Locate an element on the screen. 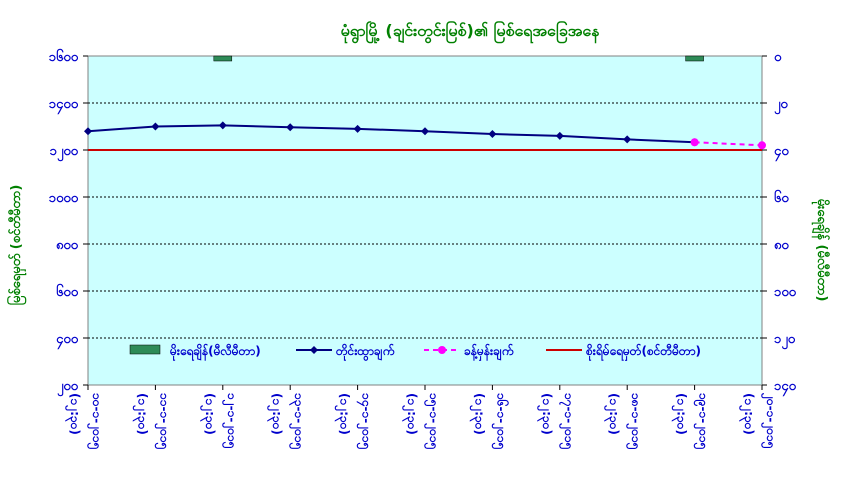 The height and width of the screenshot is (483, 846). series-layer is located at coordinates (425, 135).